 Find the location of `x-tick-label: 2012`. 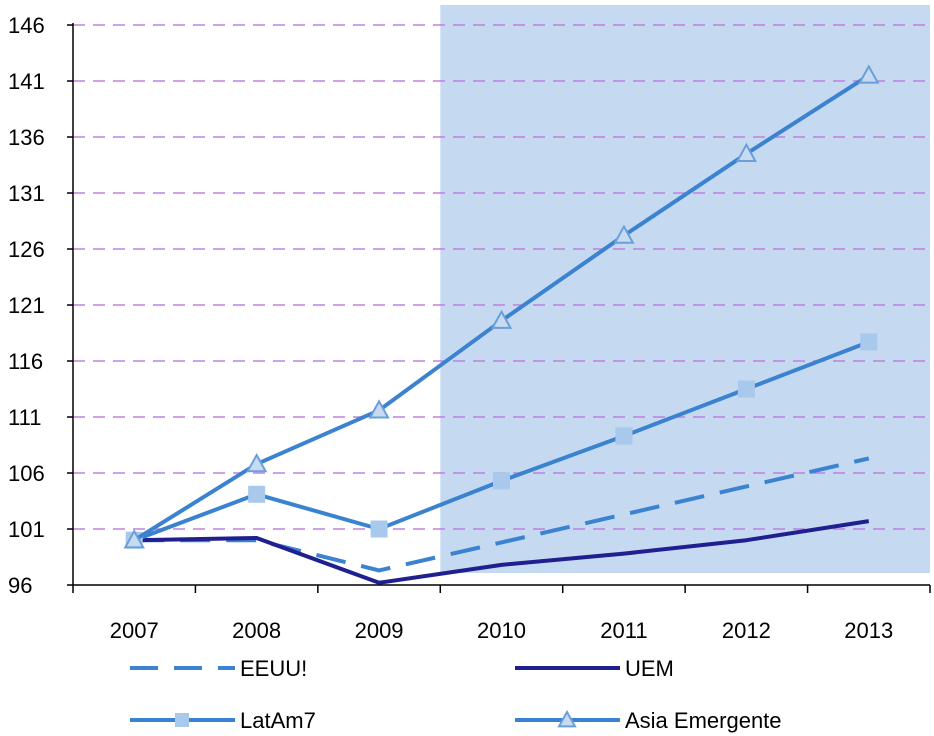

x-tick-label: 2012 is located at coordinates (746, 630).